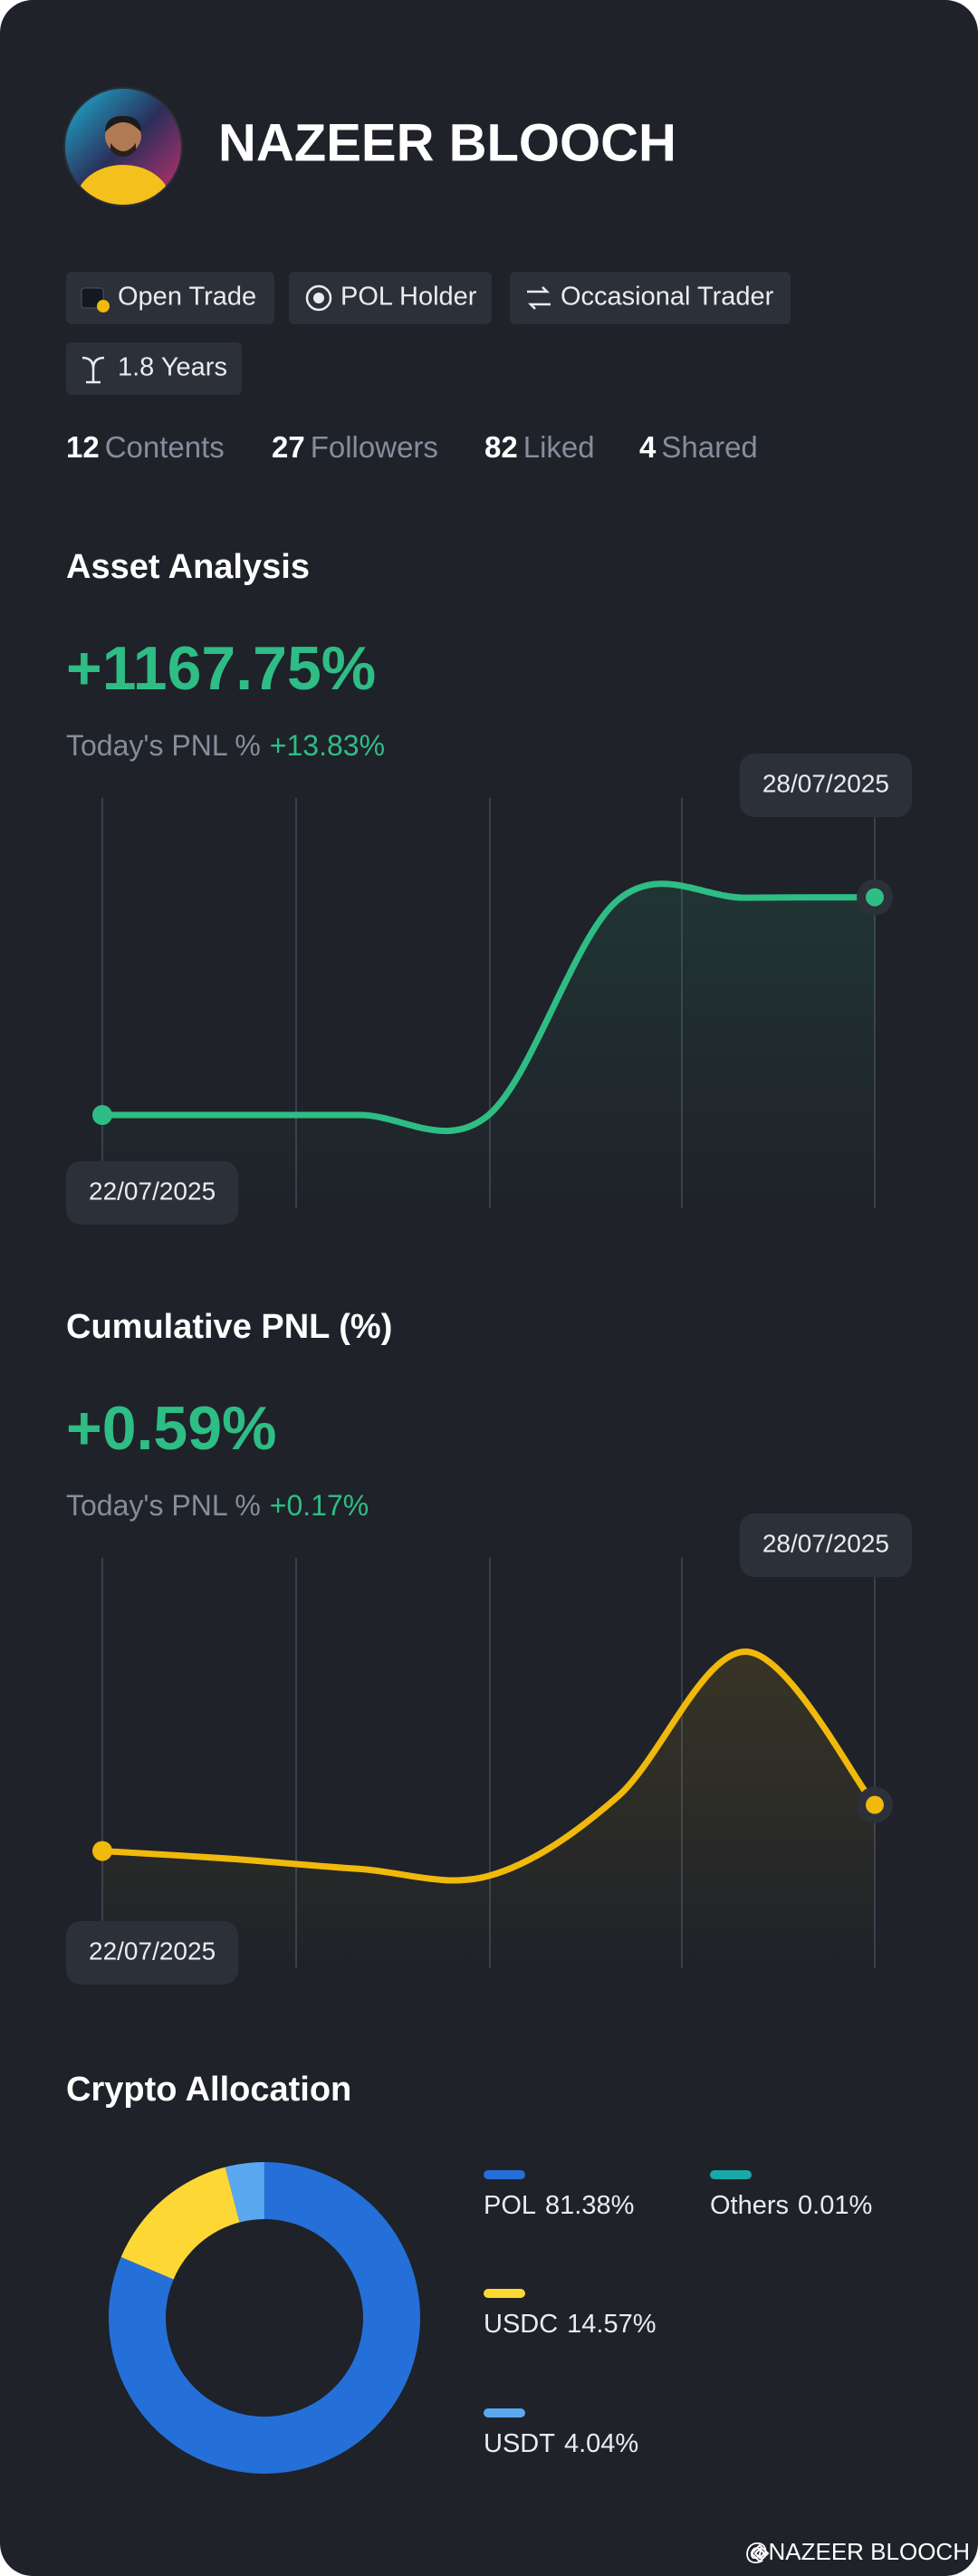  I want to click on legend-name: USDT, so click(519, 2443).